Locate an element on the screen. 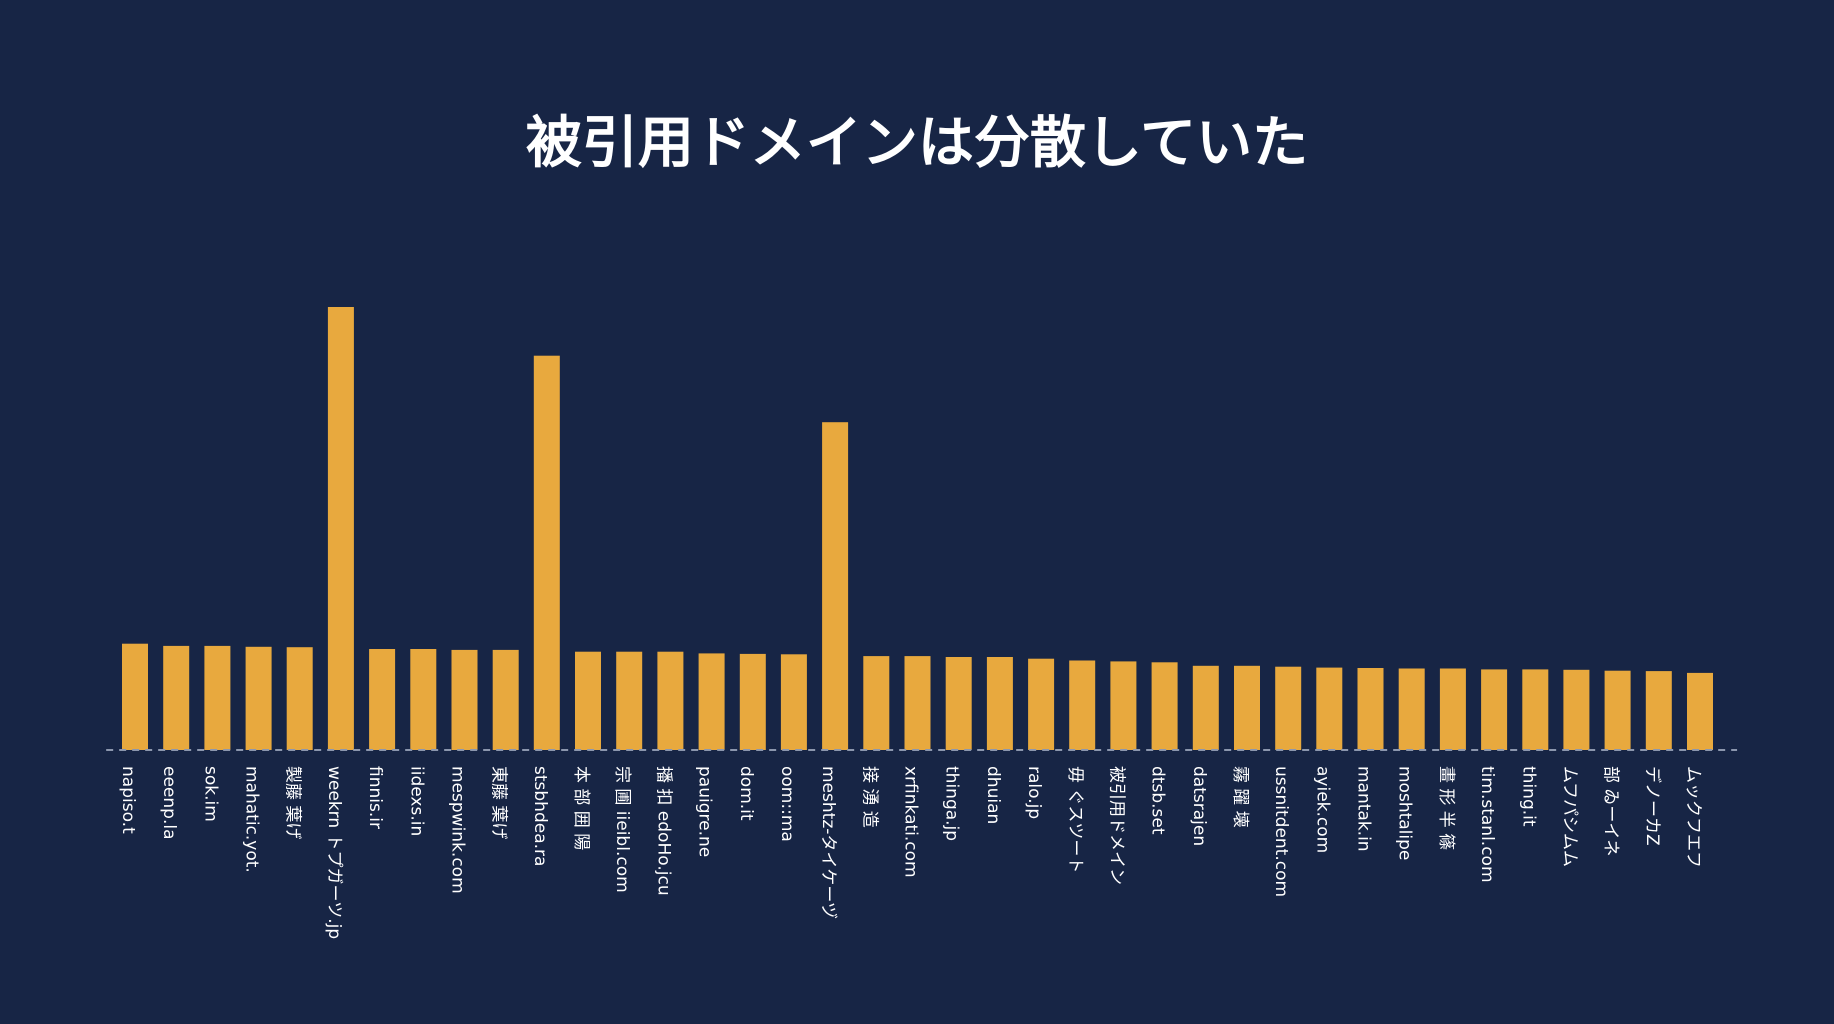 This screenshot has height=1024, width=1834. x-tick-label-7: iidexs.in is located at coordinates (416, 801).